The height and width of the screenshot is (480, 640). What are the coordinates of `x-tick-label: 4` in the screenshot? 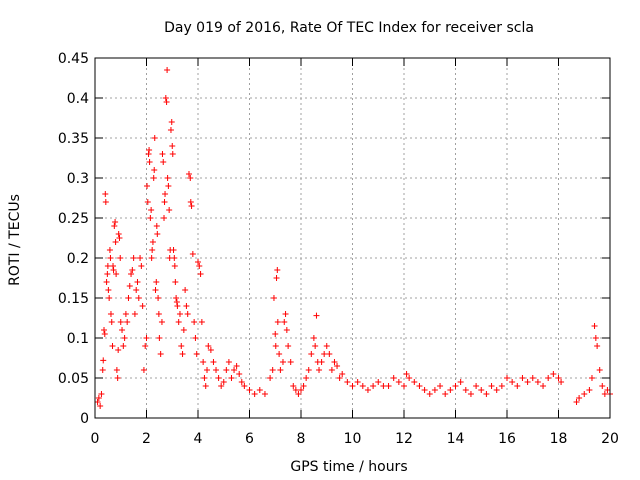 It's located at (198, 439).